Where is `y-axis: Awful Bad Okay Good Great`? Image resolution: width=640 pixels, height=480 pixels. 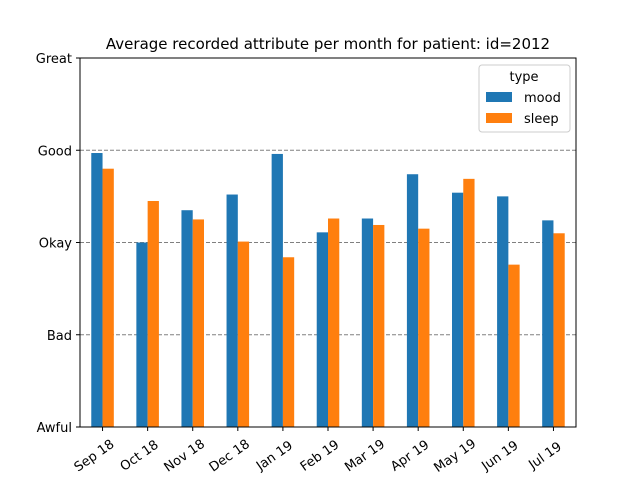
y-axis: Awful Bad Okay Good Great is located at coordinates (58, 244).